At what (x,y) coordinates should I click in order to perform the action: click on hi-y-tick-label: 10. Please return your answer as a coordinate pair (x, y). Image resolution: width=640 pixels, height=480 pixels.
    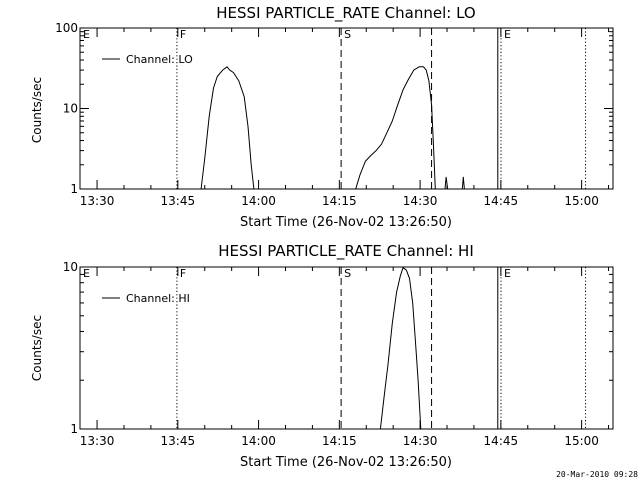
    Looking at the image, I should click on (70, 267).